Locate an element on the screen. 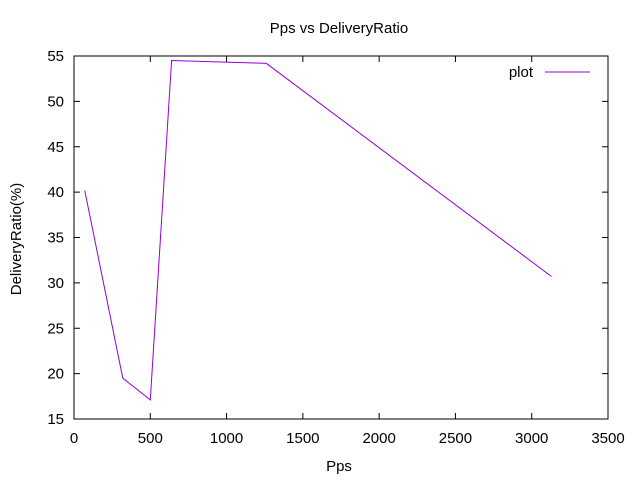 The width and height of the screenshot is (640, 480). y-tick-label: 20 is located at coordinates (55, 374).